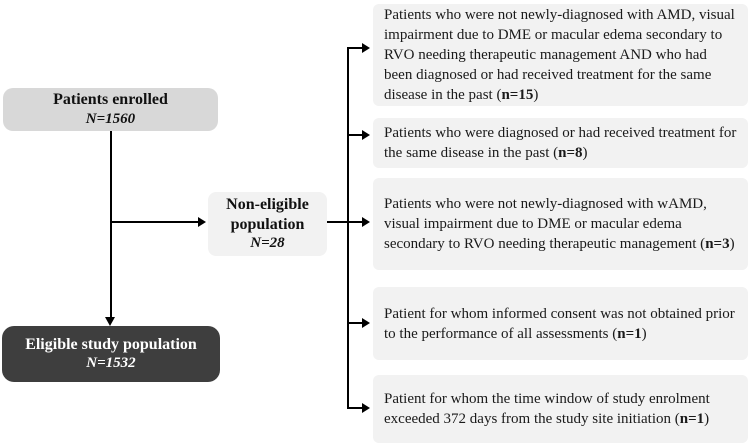 The width and height of the screenshot is (753, 447). I want to click on non-eligible-population-title: Non-eligible population, so click(267, 214).